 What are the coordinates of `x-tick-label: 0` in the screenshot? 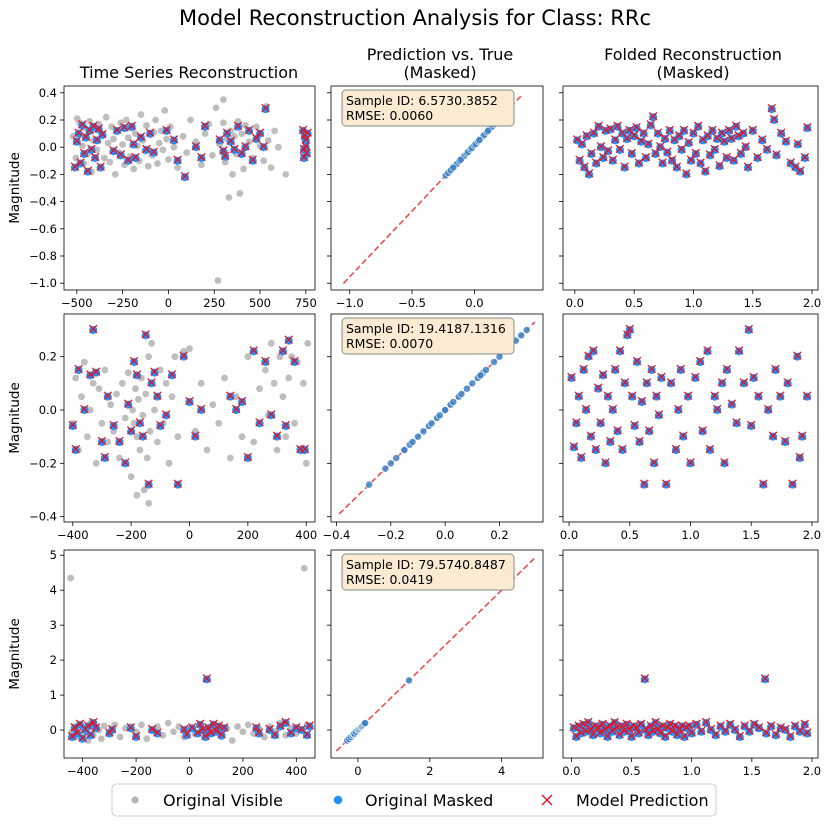 It's located at (189, 771).